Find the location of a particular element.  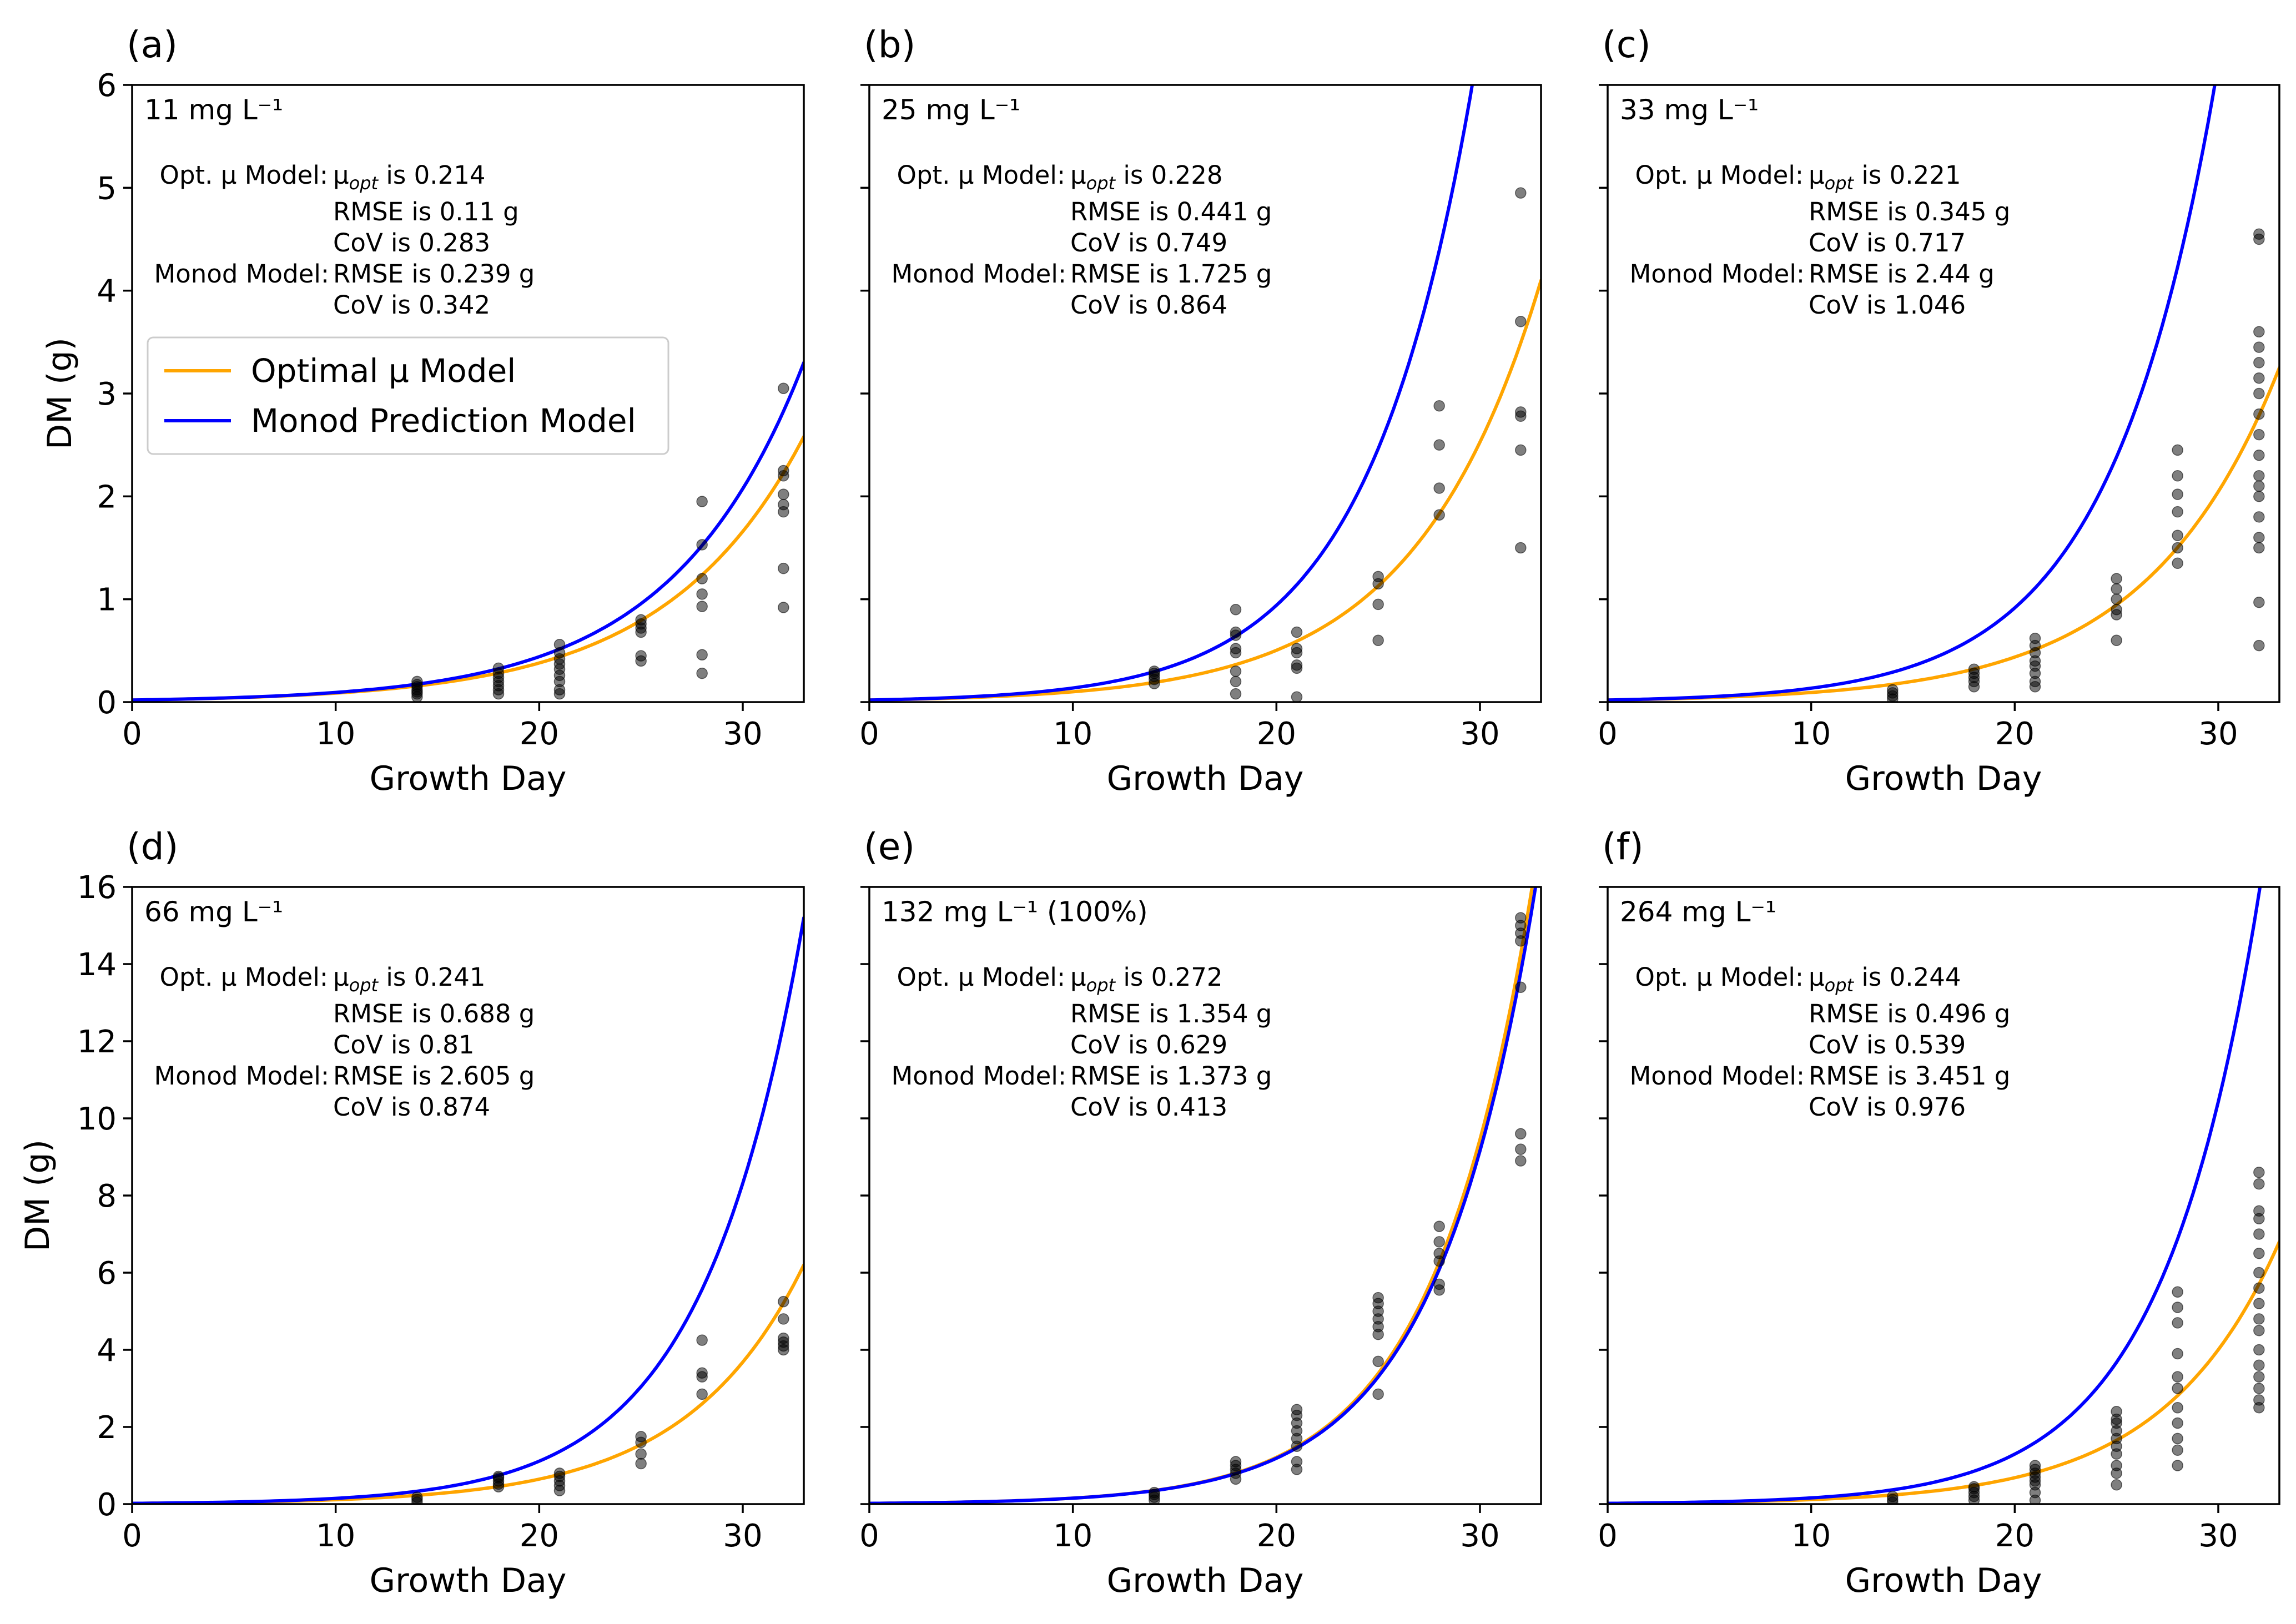

panel-label: (c) is located at coordinates (1626, 44).